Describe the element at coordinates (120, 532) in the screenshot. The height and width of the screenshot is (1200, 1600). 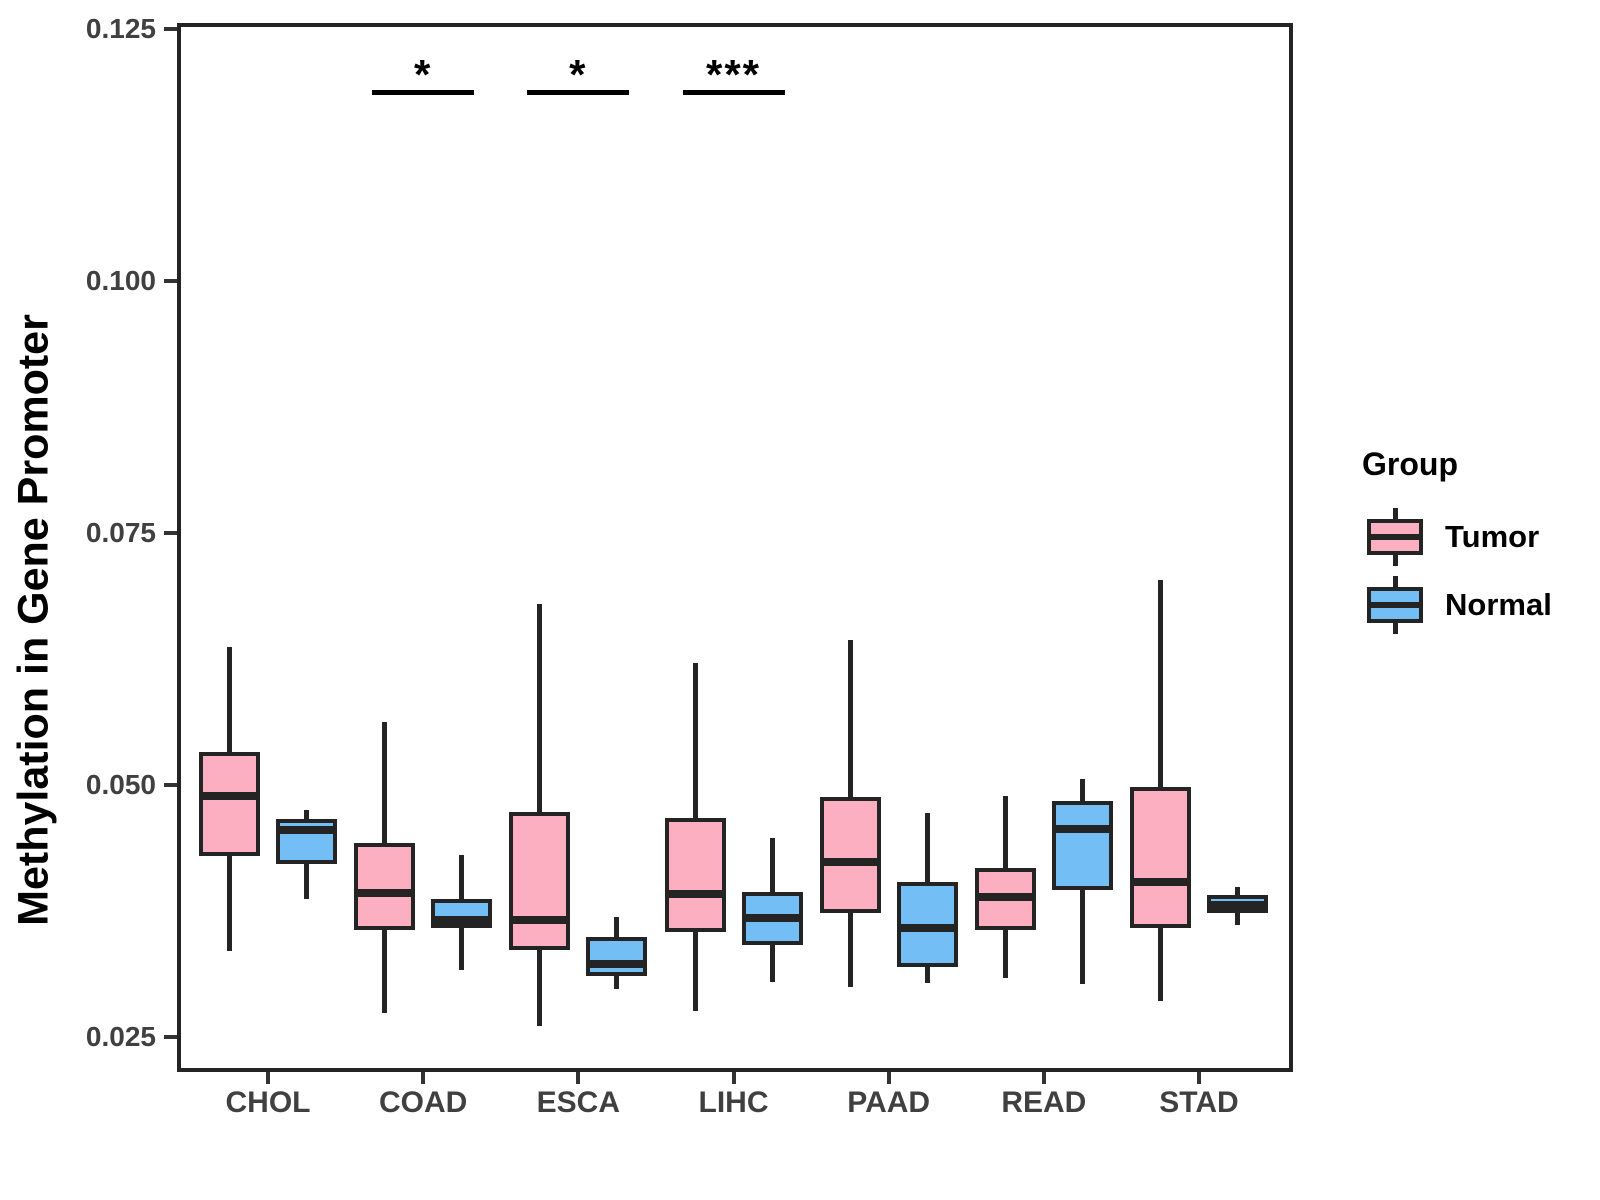
I see `y-tick-label: 0.075` at that location.